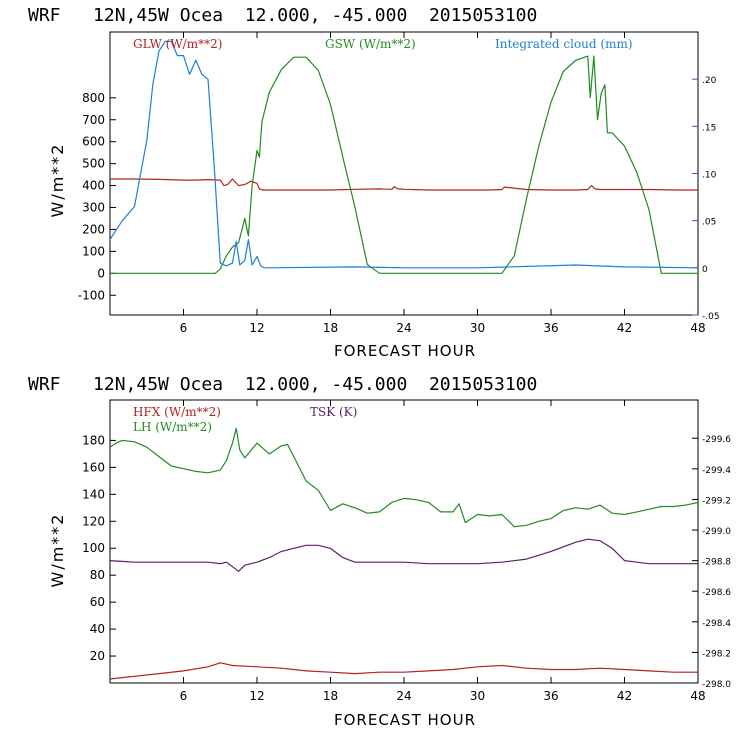  What do you see at coordinates (57, 550) in the screenshot?
I see `bottom-y-axis-label: W/m**2` at bounding box center [57, 550].